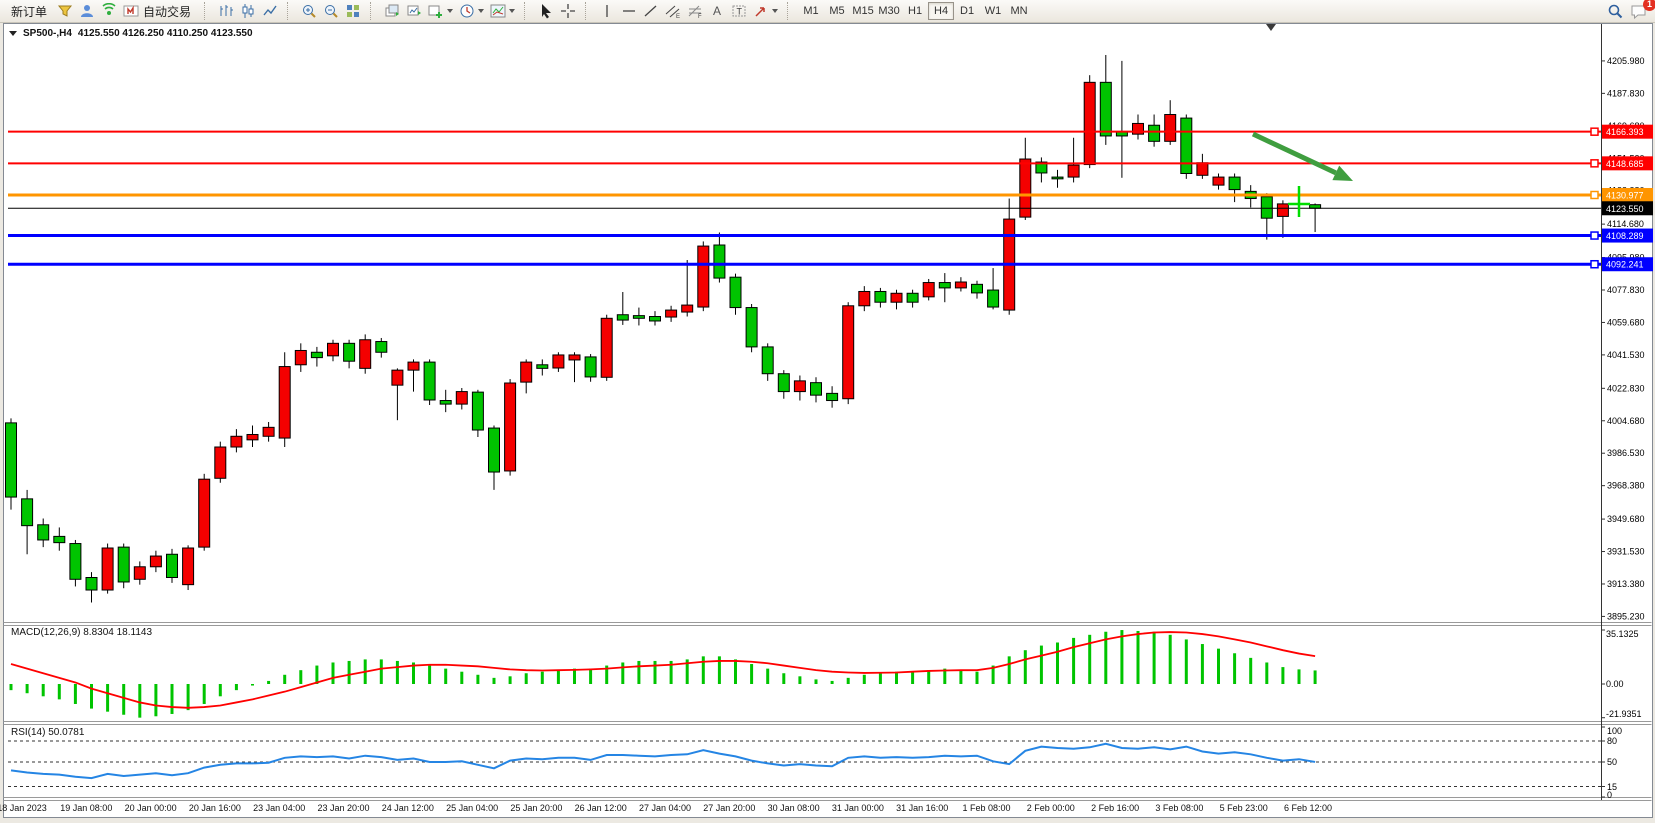 This screenshot has width=1655, height=823. What do you see at coordinates (1641, 10) in the screenshot?
I see `chat-icon: 1` at bounding box center [1641, 10].